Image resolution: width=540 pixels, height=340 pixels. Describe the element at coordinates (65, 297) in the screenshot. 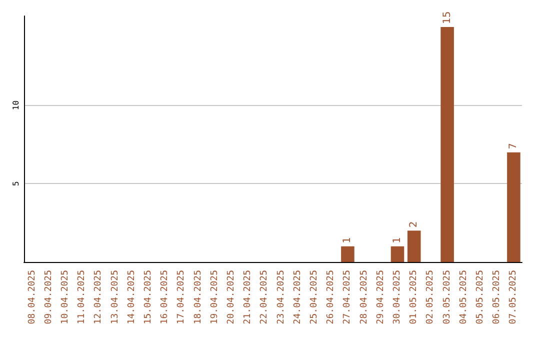

I see `x-tick-label: 10.04.2025` at that location.